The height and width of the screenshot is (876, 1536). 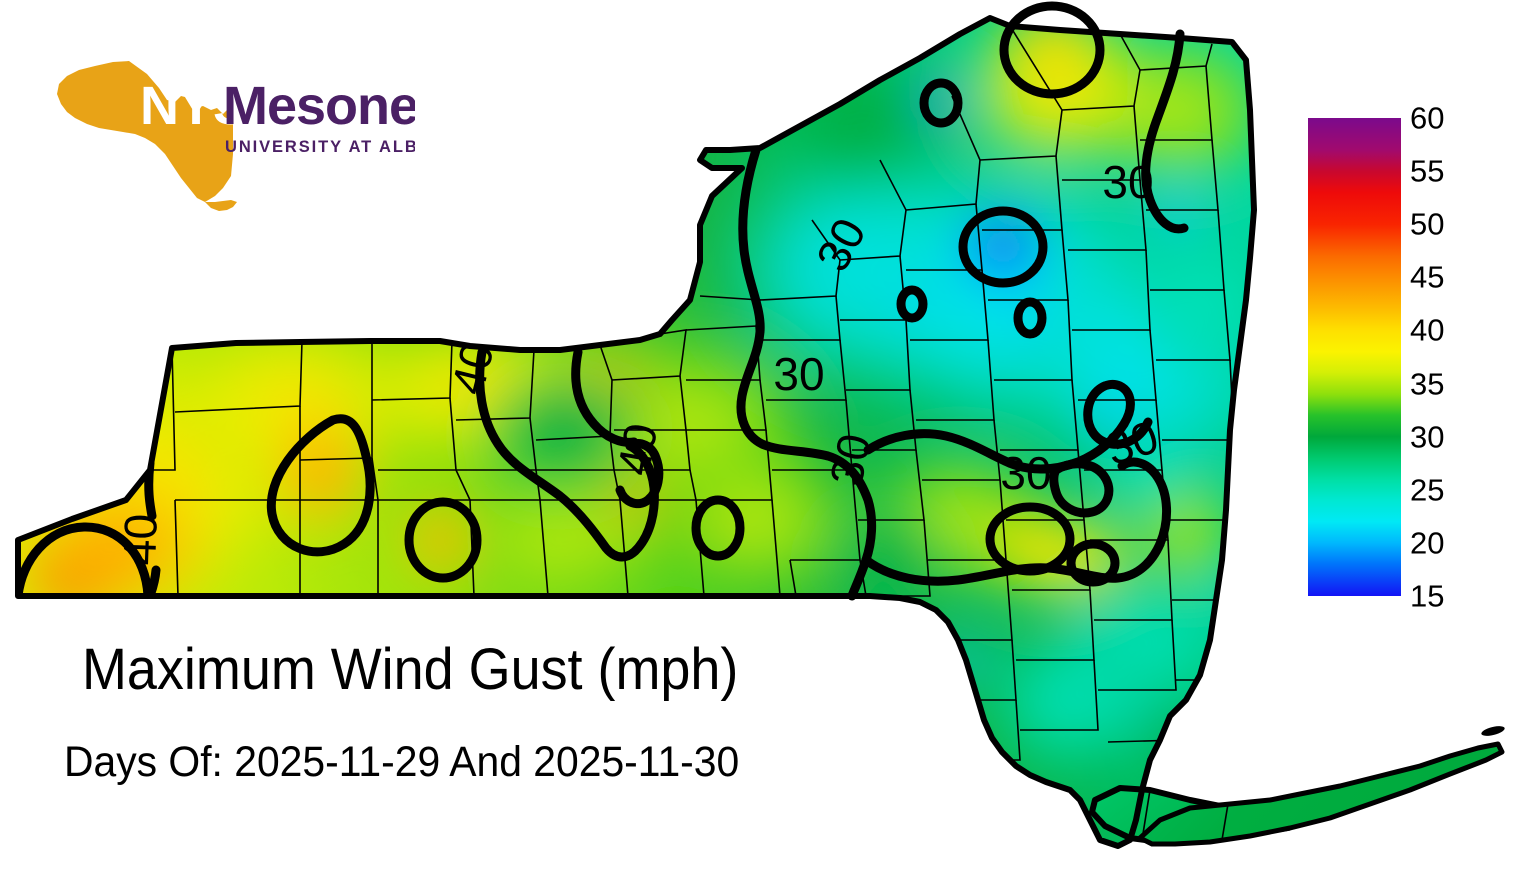 What do you see at coordinates (1445, 357) in the screenshot?
I see `colorbar-tick-labels: 60 55 50 45 40 35 30 25 20 15` at bounding box center [1445, 357].